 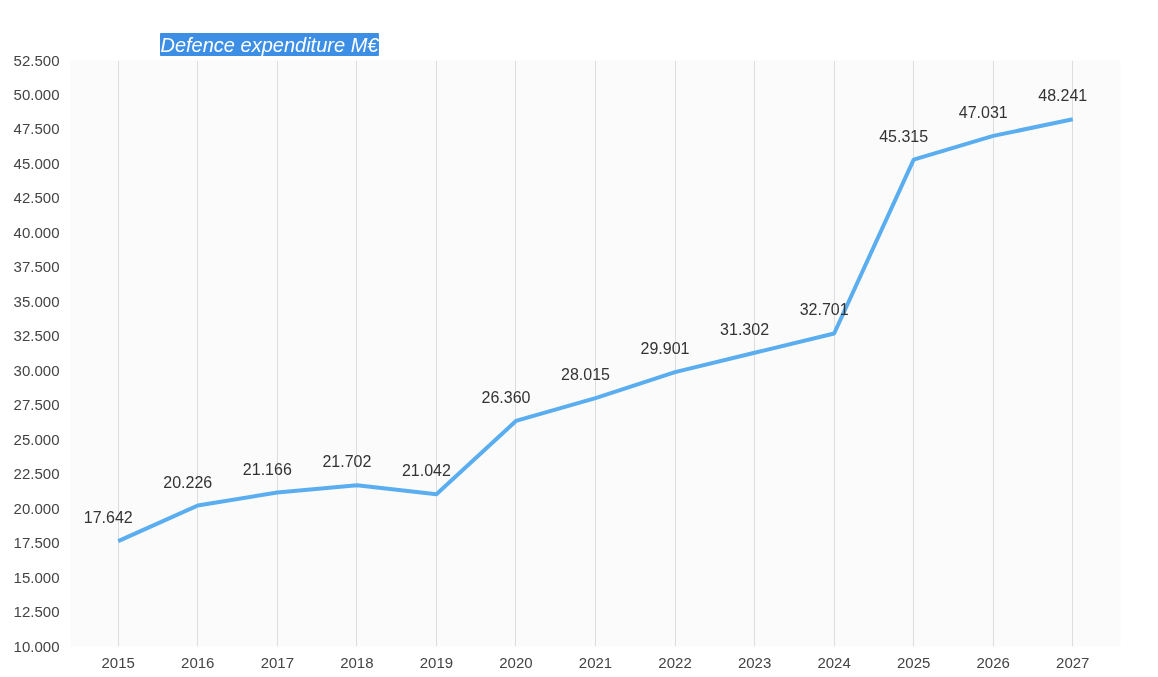 What do you see at coordinates (36, 577) in the screenshot?
I see `y-tick-label: 15.000` at bounding box center [36, 577].